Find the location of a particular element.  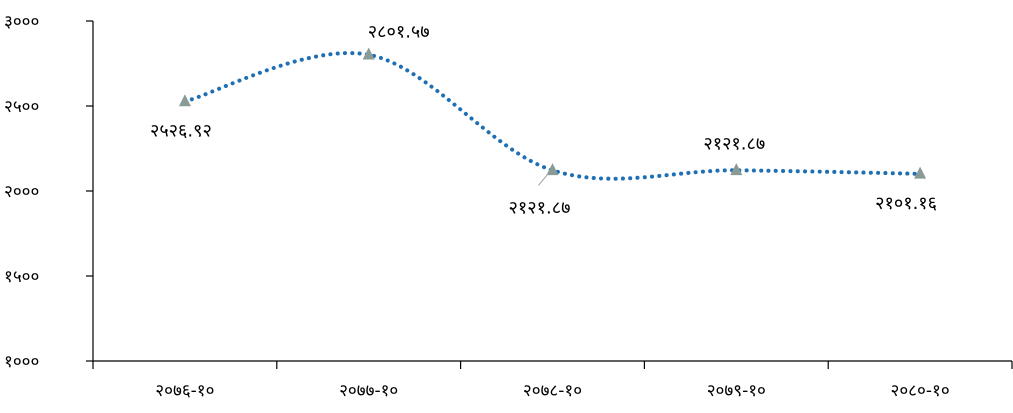

x-axis-ticks: २०७६-१० २०७७-१० २०७८-१० २०७९-१० २०८०-१० is located at coordinates (552, 381).